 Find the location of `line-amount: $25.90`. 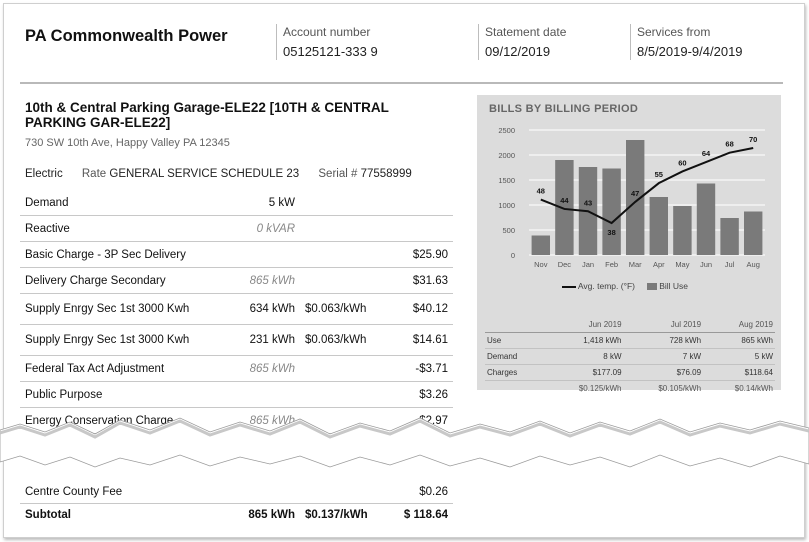

line-amount: $25.90 is located at coordinates (414, 254).